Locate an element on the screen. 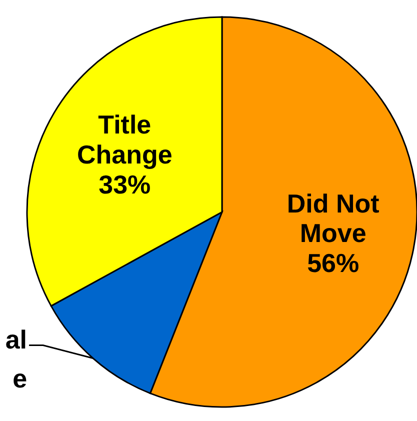  slice-label: Title Change is located at coordinates (124, 140).